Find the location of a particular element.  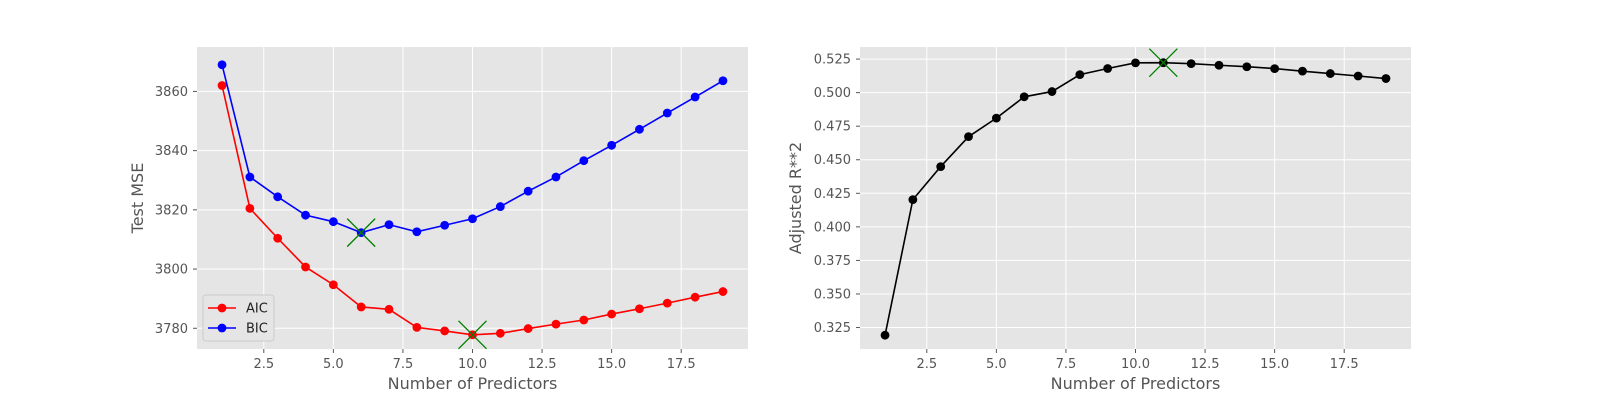

y-tick-label: 0.425 is located at coordinates (832, 194).